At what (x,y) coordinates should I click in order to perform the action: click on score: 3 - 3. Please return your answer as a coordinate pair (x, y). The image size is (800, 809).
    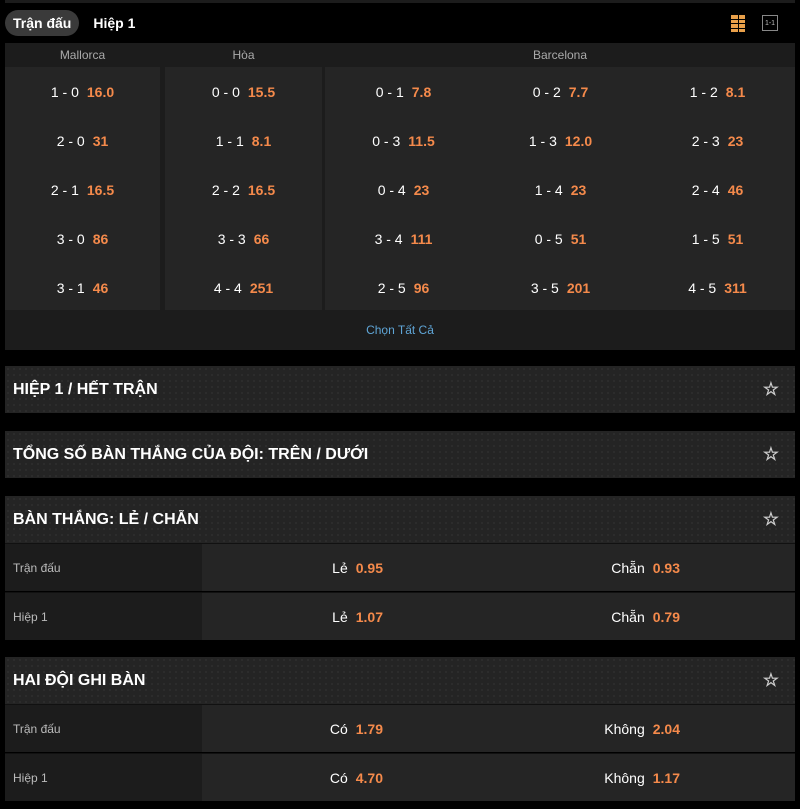
    Looking at the image, I should click on (231, 238).